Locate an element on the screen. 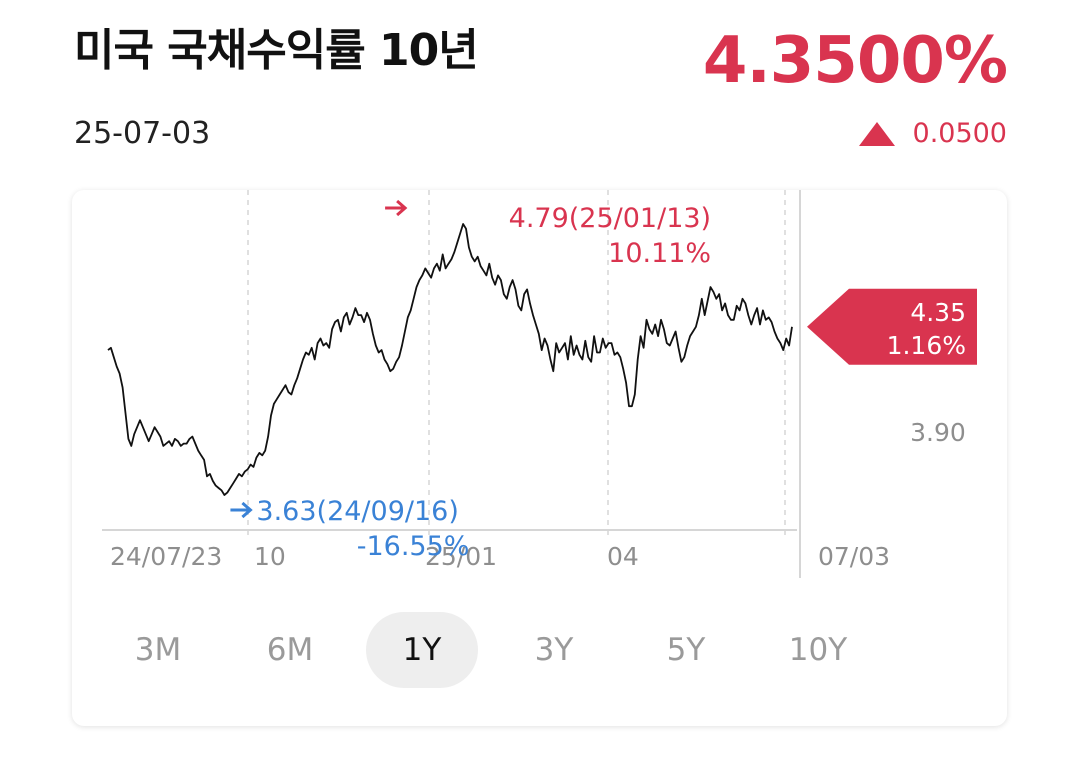 This screenshot has height=757, width=1079. price-change: 0.0500 is located at coordinates (932, 133).